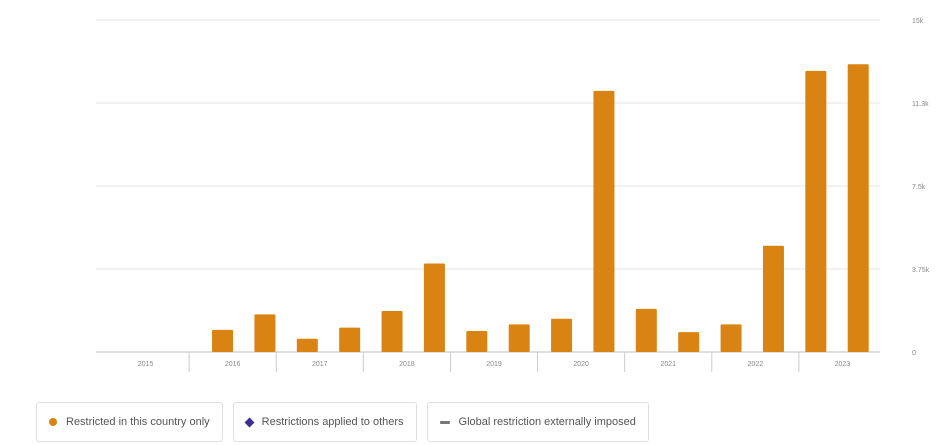  Describe the element at coordinates (494, 364) in the screenshot. I see `x-tick-label: 2019` at that location.